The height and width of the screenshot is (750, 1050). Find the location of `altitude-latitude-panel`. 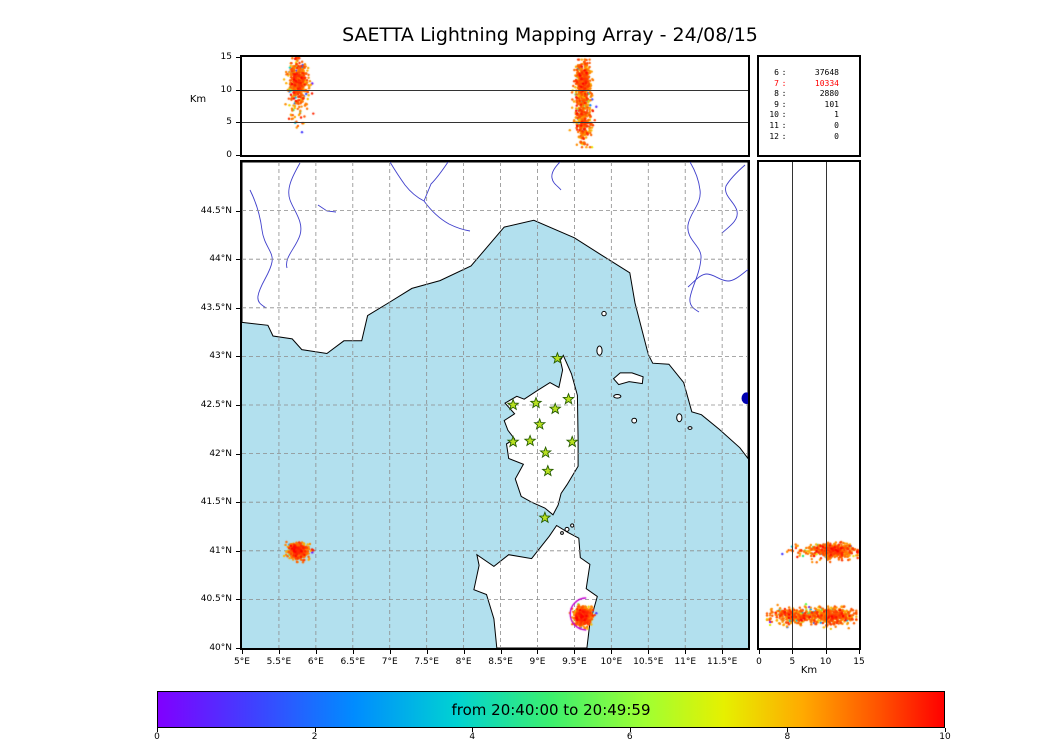

altitude-latitude-panel is located at coordinates (809, 405).